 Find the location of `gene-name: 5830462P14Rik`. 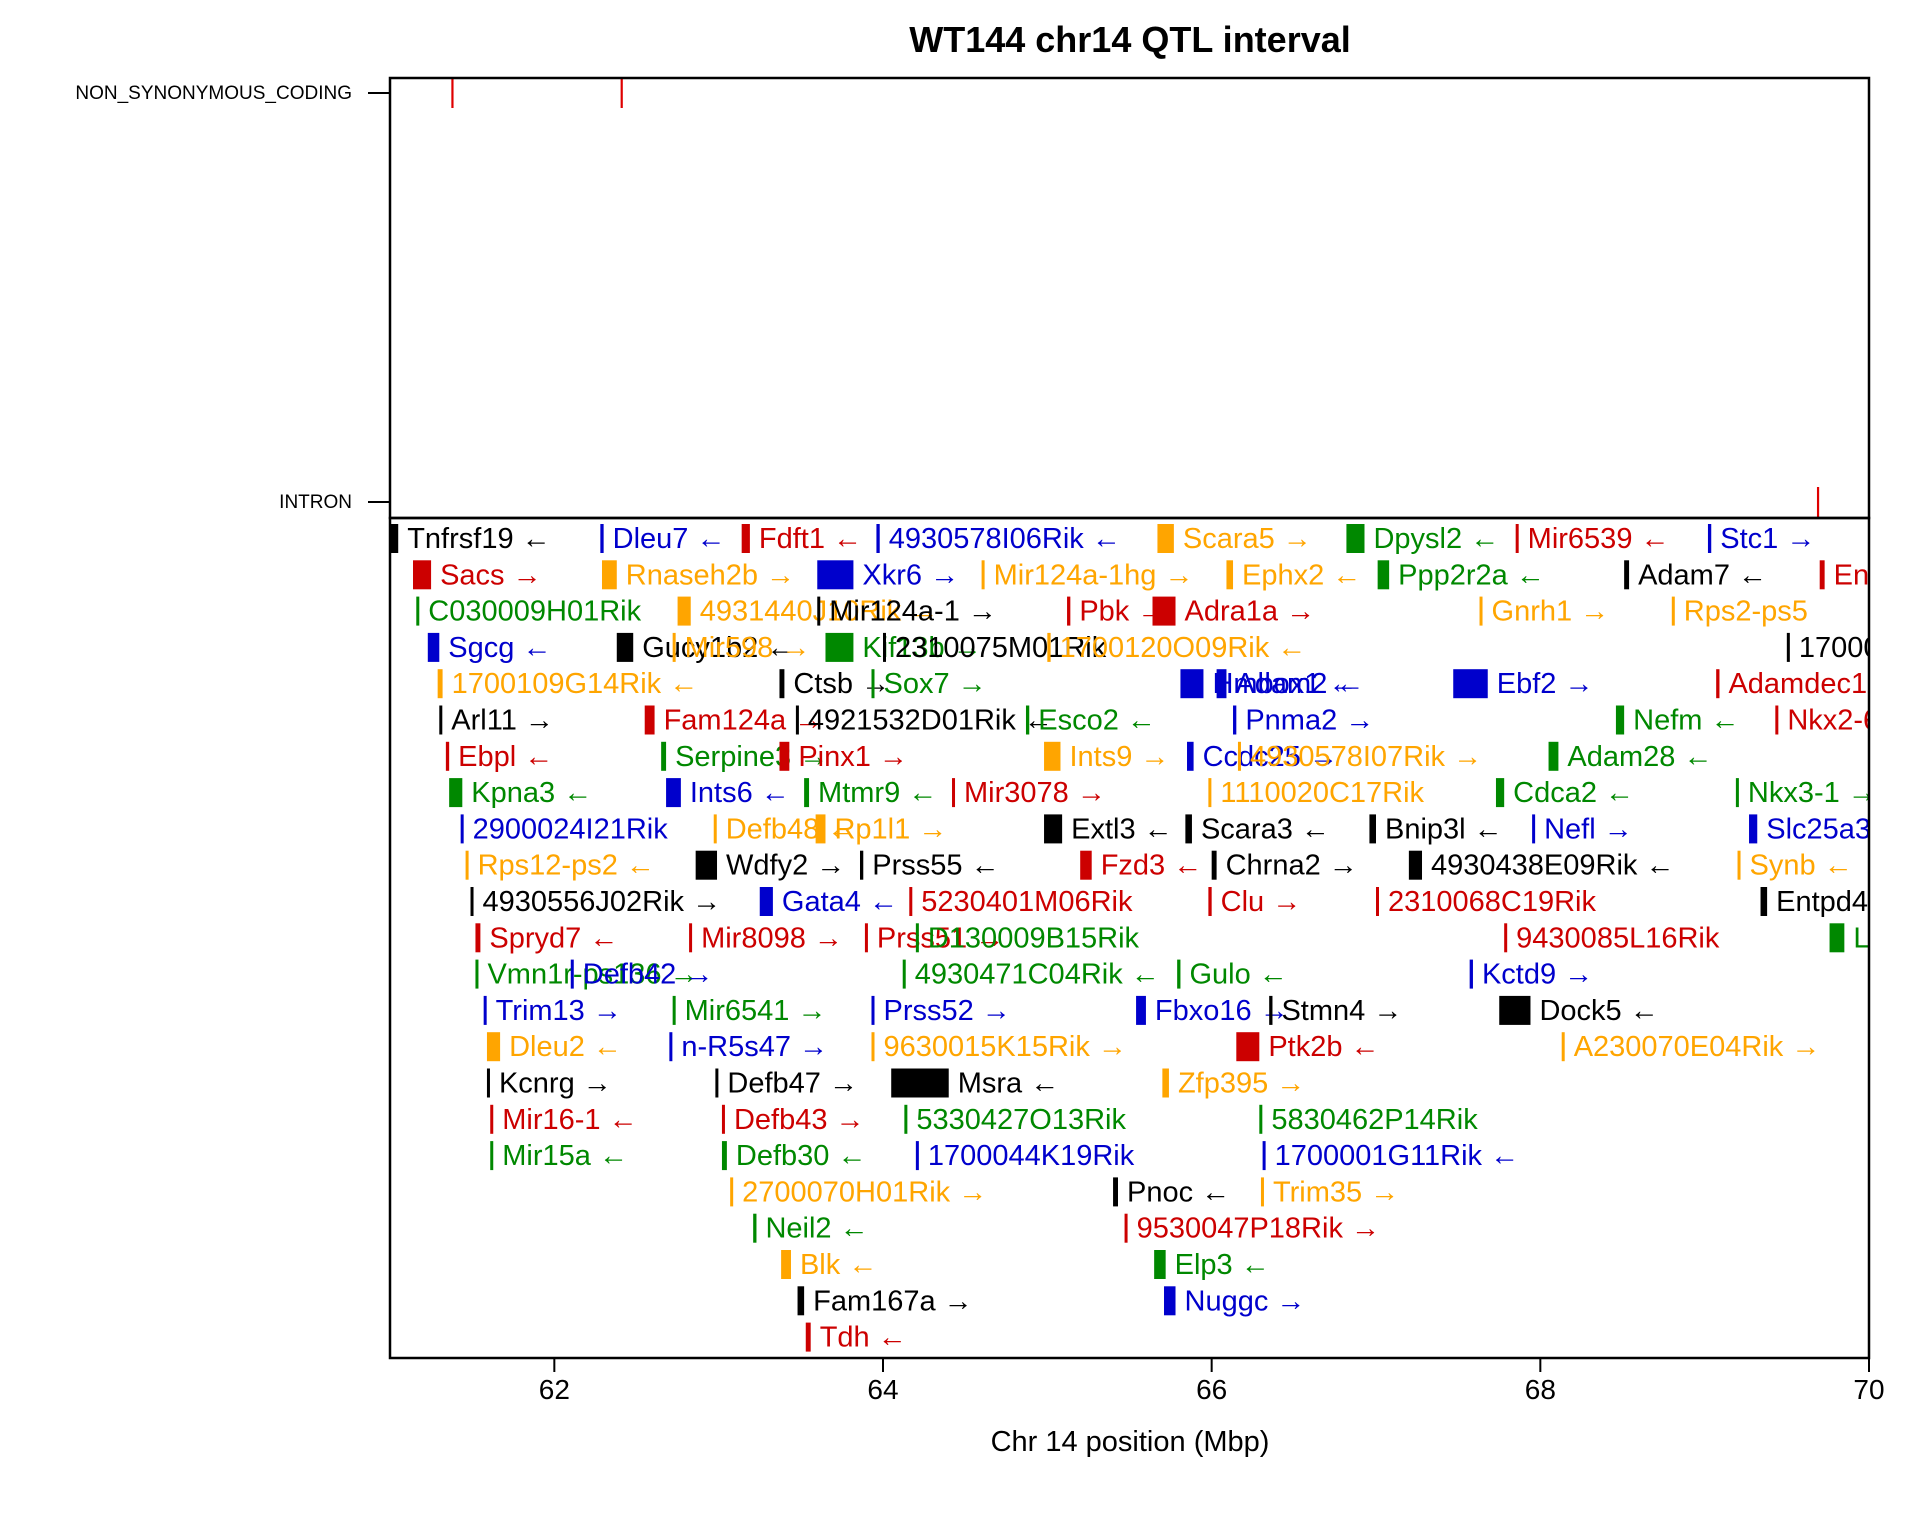

gene-name: 5830462P14Rik is located at coordinates (1374, 1120).